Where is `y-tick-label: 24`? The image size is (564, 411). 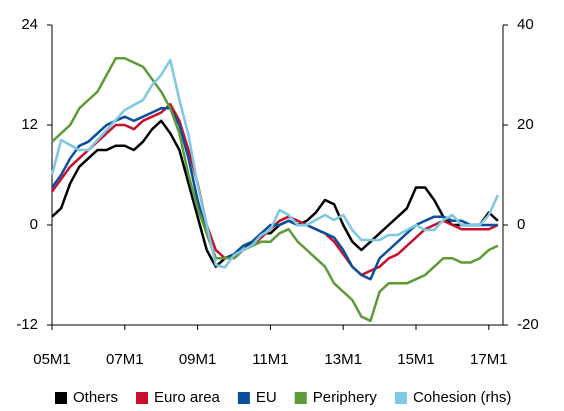
y-tick-label: 24 is located at coordinates (29, 24).